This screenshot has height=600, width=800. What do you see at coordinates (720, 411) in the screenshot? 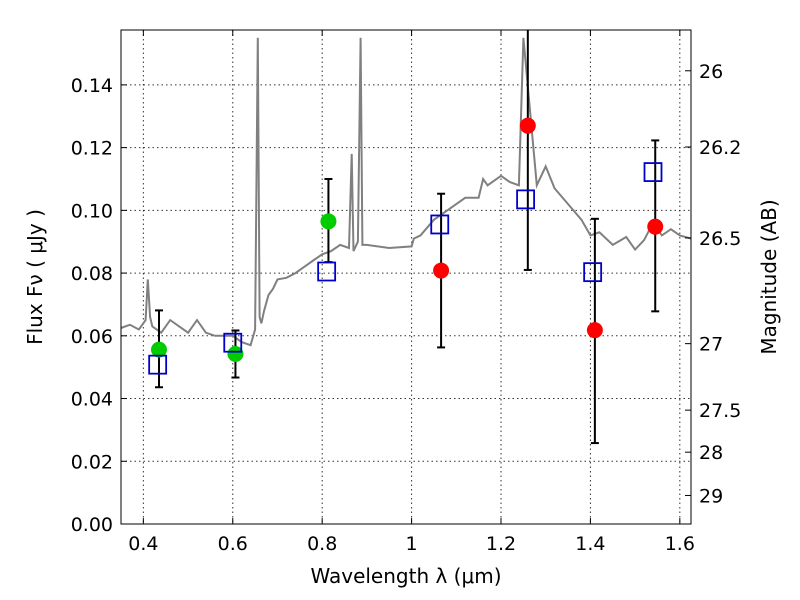
I see `magnitude-tick-label: 27.5` at bounding box center [720, 411].